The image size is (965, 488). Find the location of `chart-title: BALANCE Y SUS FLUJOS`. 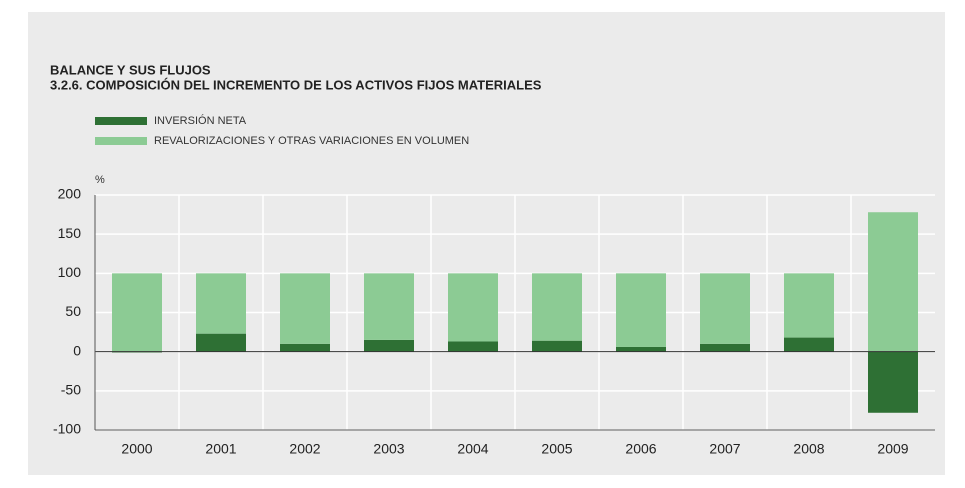

chart-title: BALANCE Y SUS FLUJOS is located at coordinates (130, 69).